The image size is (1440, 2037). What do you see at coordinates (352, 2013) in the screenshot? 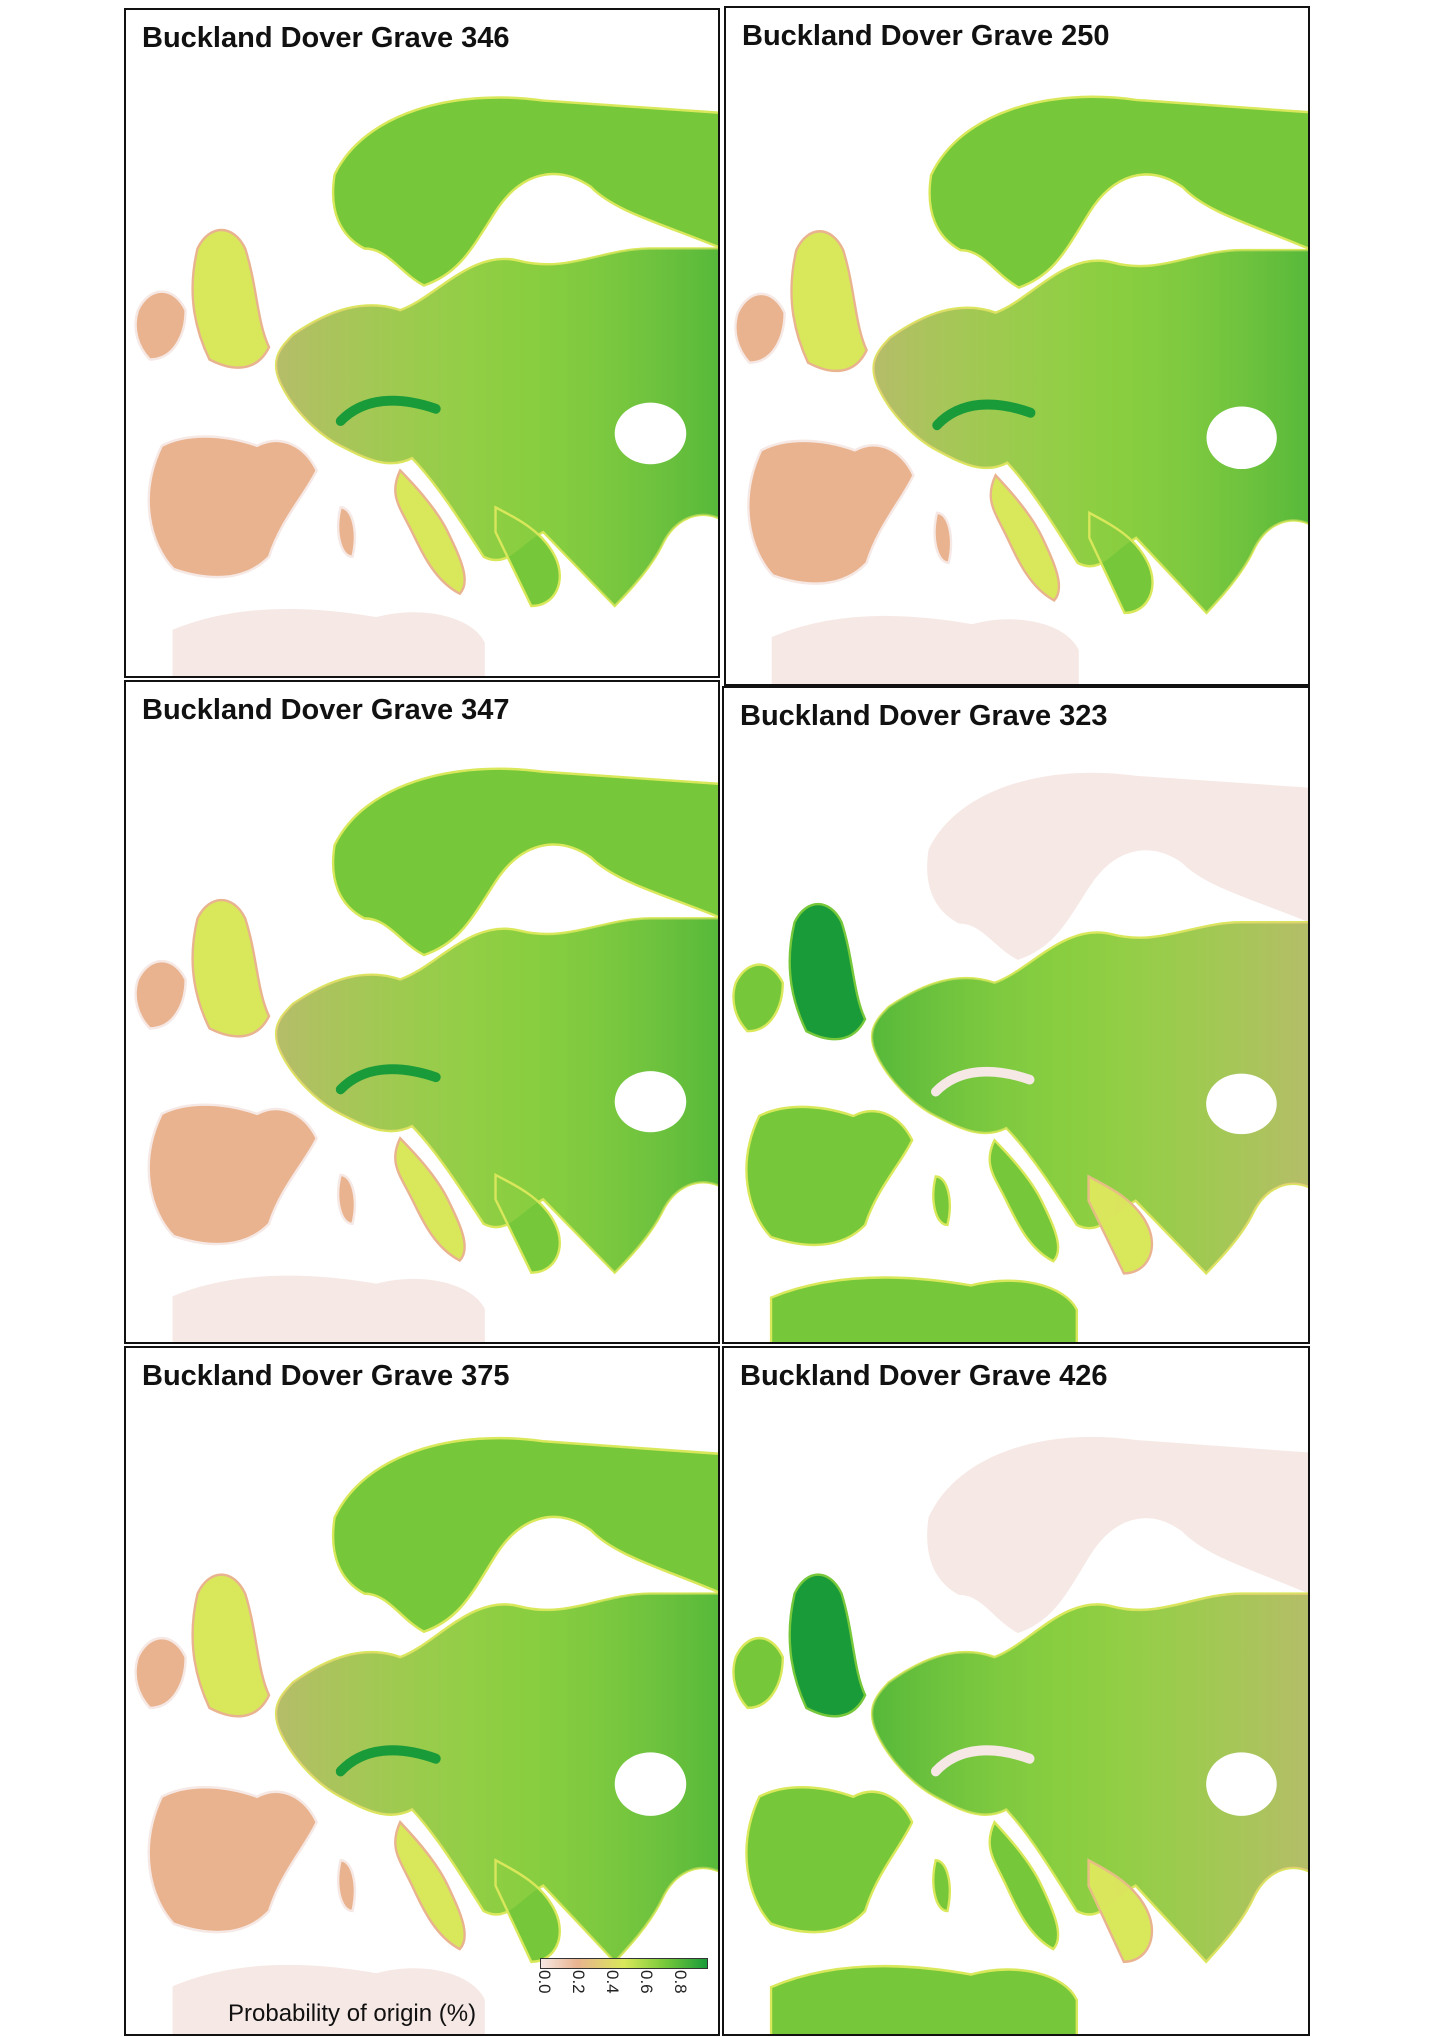
I see `legend-title: Probability of origin (%)` at bounding box center [352, 2013].